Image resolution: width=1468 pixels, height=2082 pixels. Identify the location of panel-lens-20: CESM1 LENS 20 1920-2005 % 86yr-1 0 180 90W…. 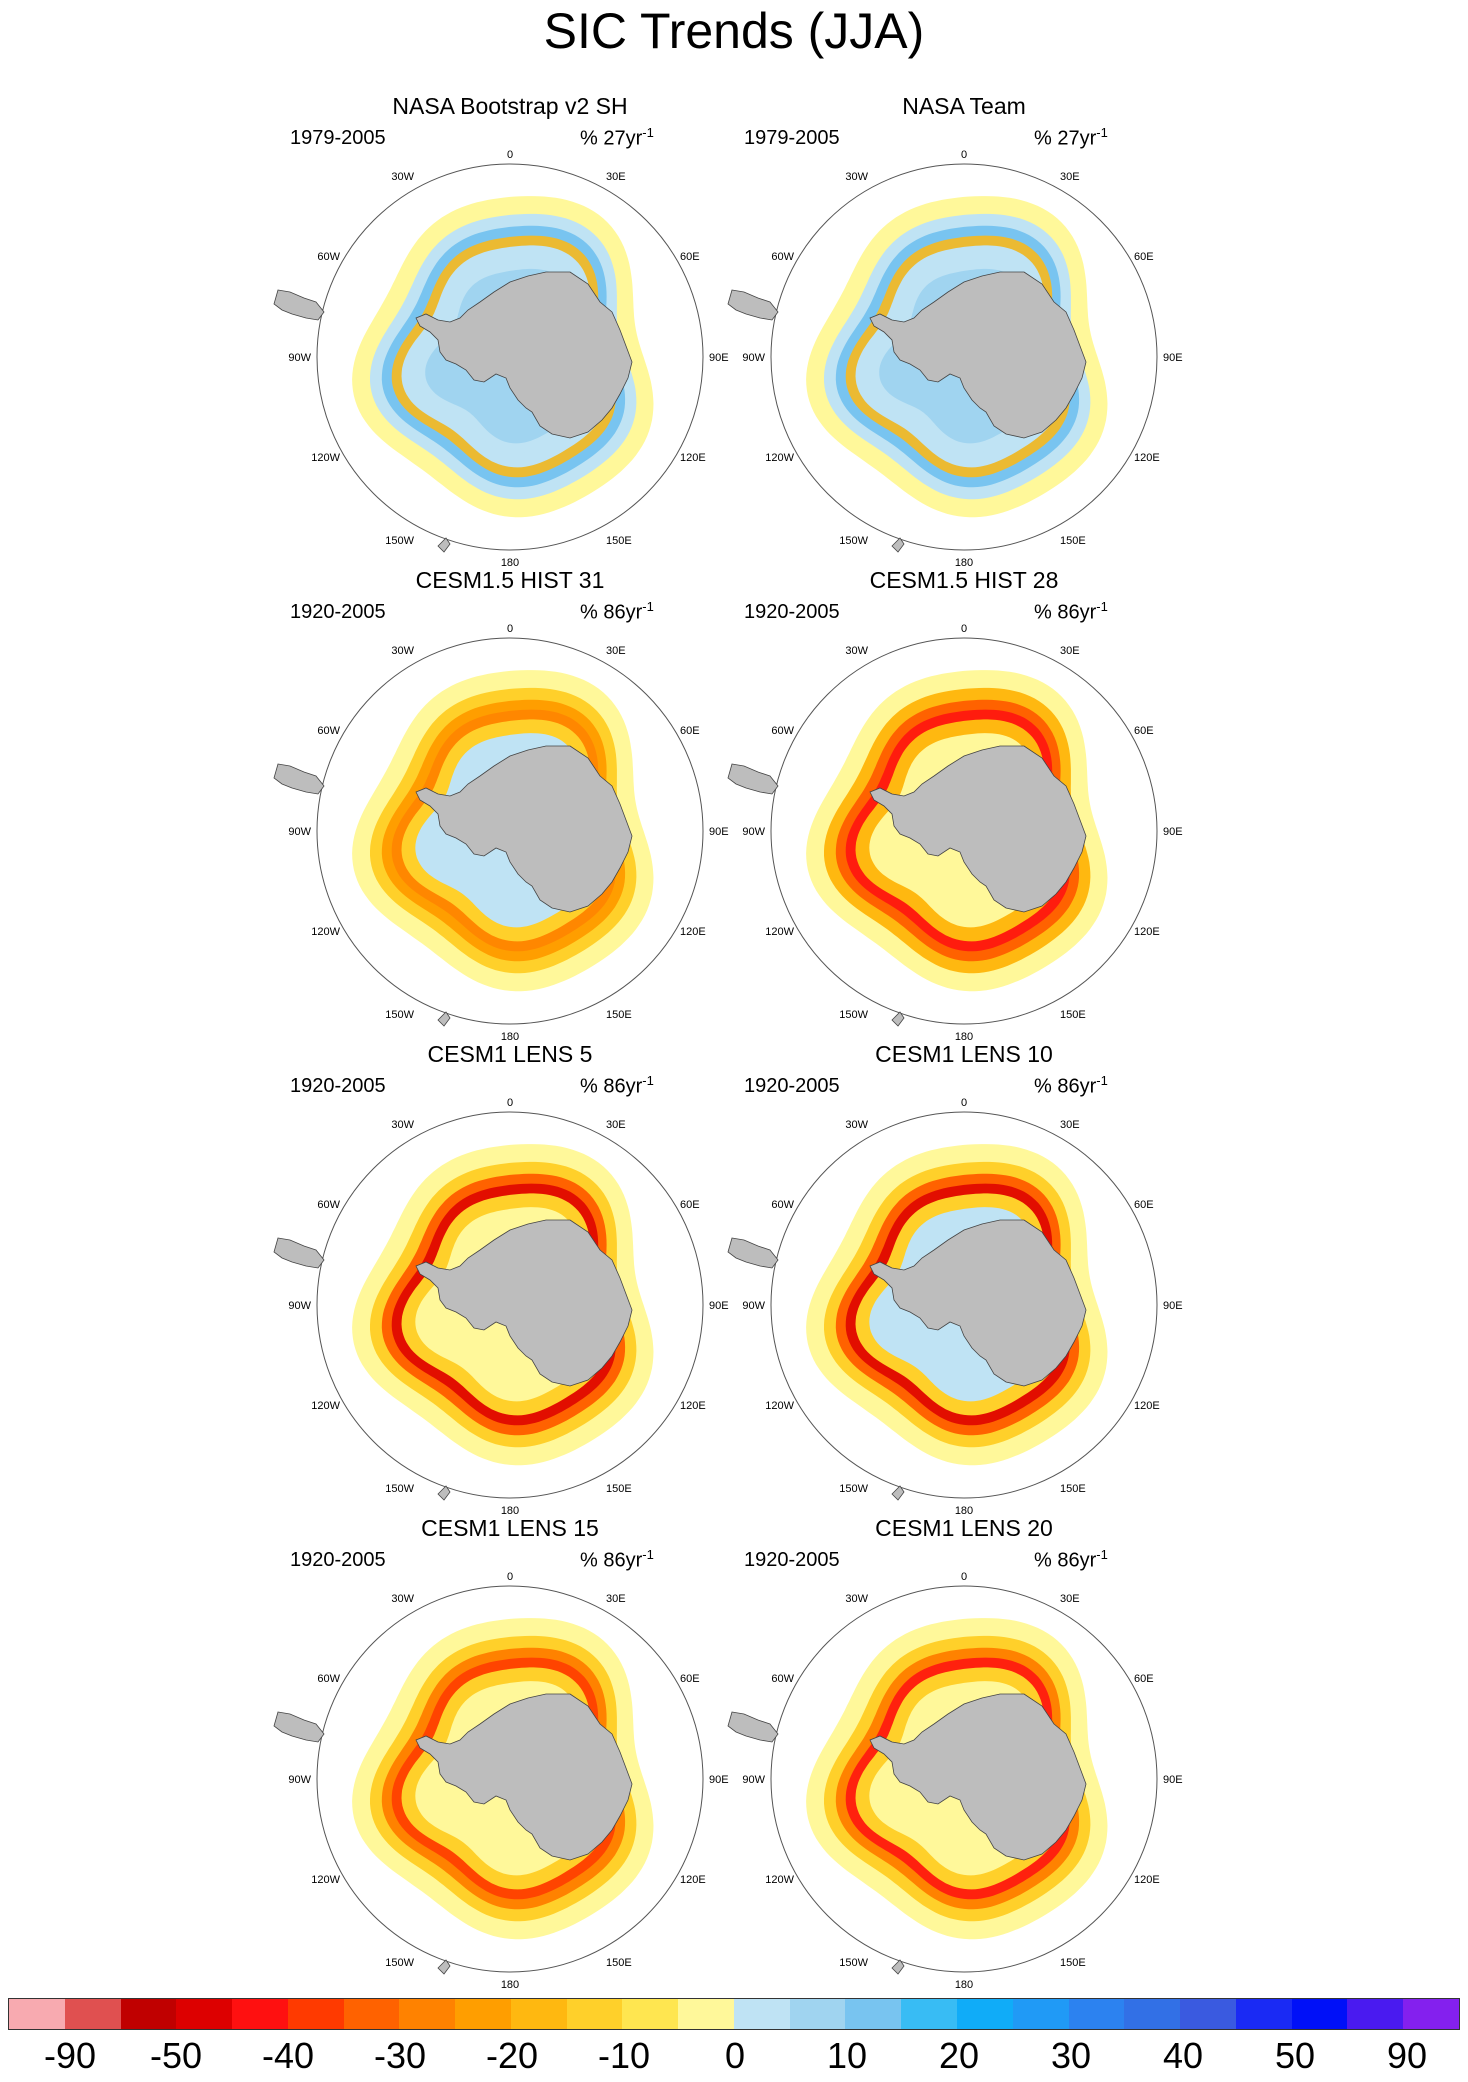
(964, 1752).